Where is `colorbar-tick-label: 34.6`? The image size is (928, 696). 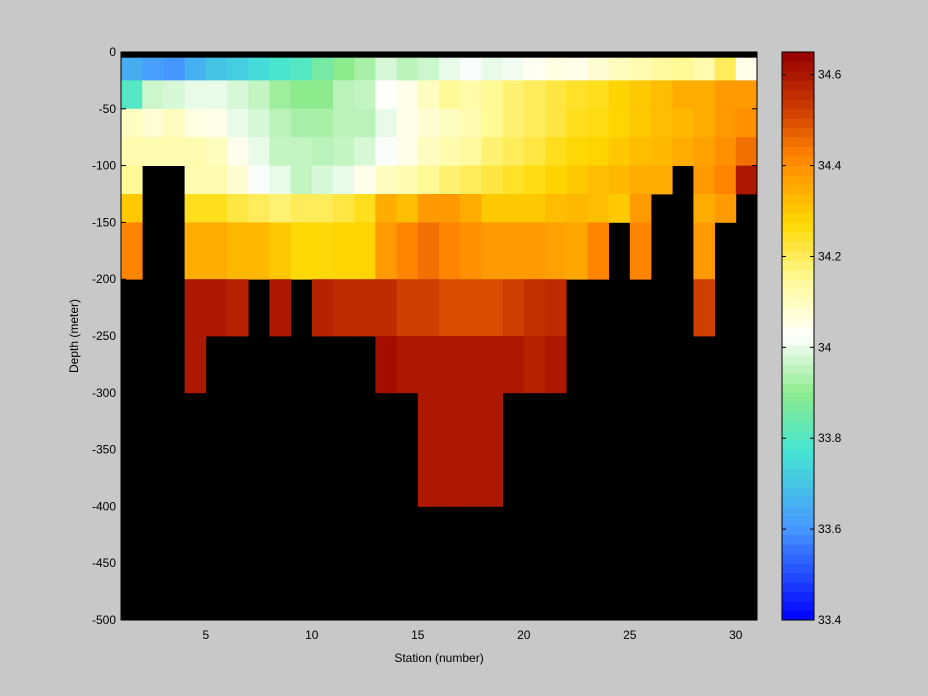
colorbar-tick-label: 34.6 is located at coordinates (830, 75).